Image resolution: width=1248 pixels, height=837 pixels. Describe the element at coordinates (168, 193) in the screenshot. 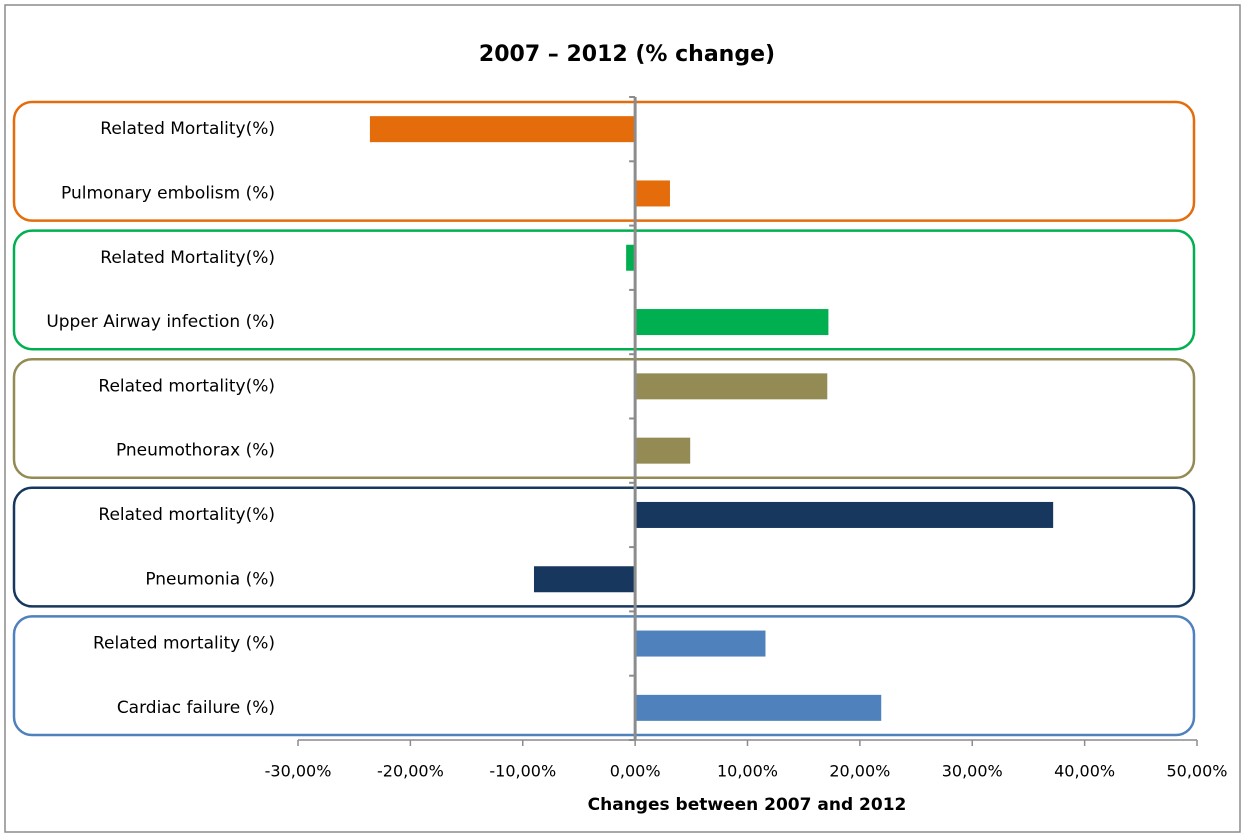

I see `category-label: Pulmonary embolism (%)` at that location.